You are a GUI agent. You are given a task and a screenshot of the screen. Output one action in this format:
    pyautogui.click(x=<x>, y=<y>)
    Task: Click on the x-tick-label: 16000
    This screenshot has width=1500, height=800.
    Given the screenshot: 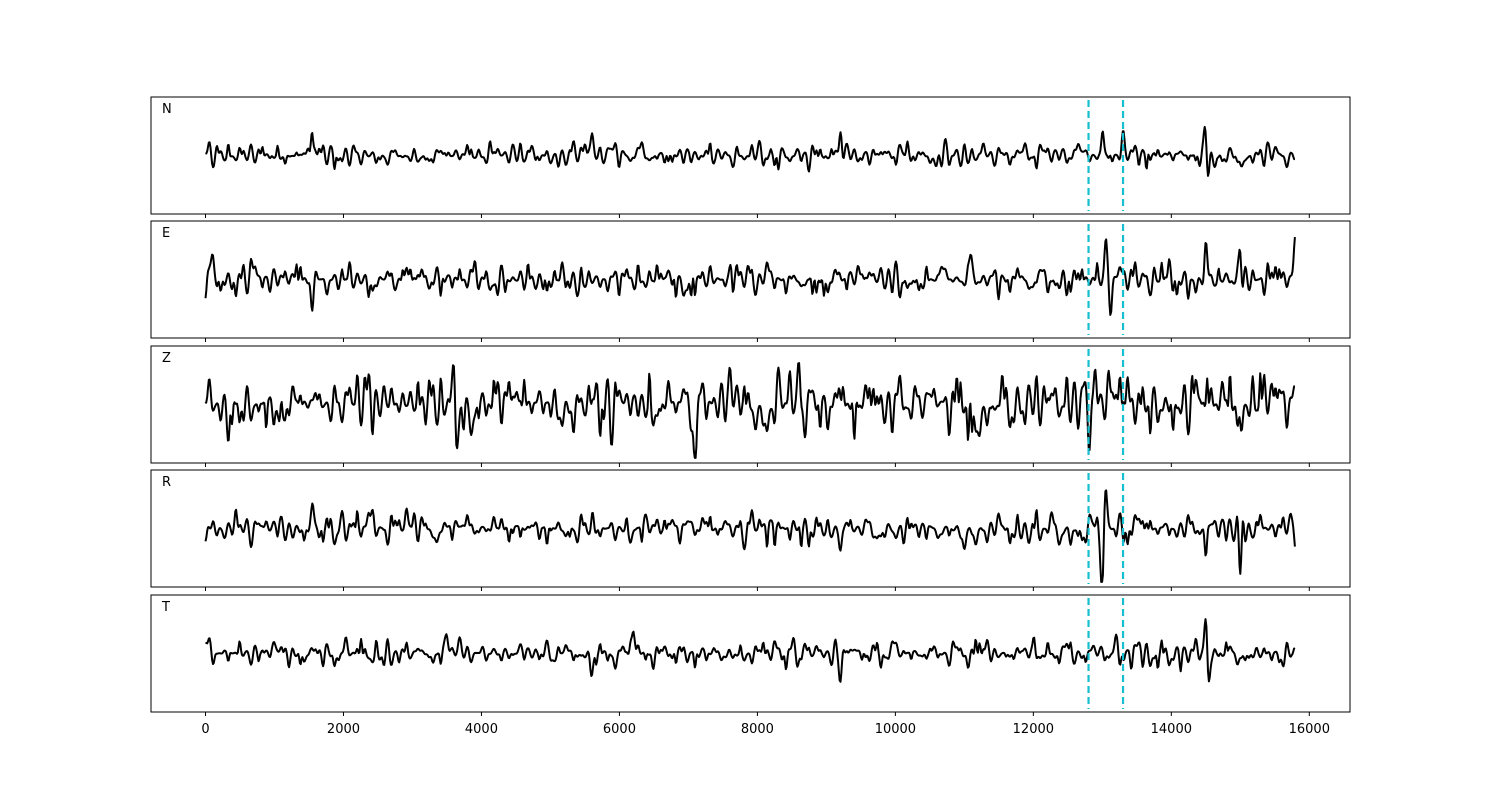 What is the action you would take?
    pyautogui.click(x=1309, y=729)
    